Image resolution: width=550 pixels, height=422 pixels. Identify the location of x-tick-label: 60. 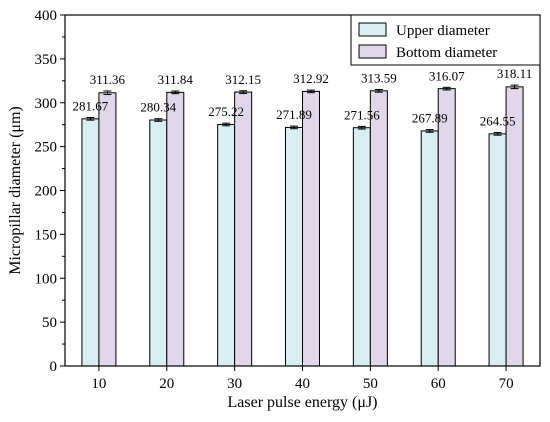
(438, 384).